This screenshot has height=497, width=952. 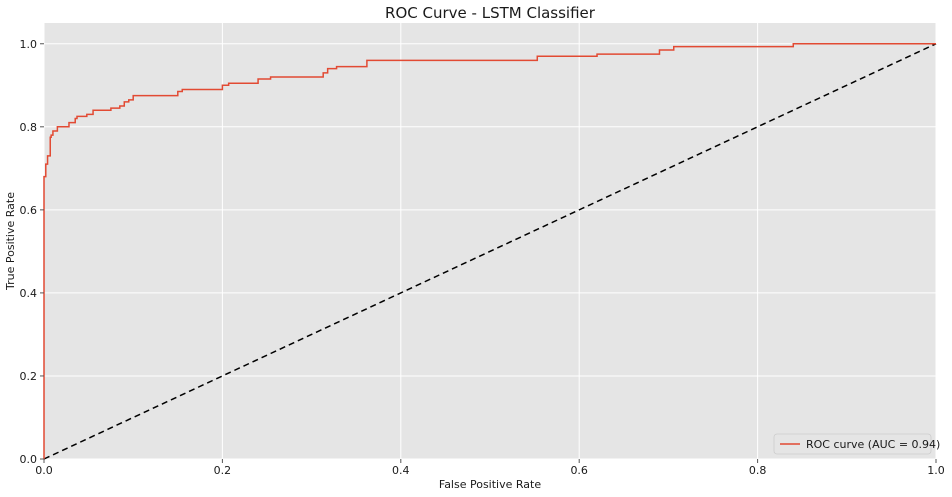 What do you see at coordinates (29, 127) in the screenshot?
I see `y-tick-label-4: 0.8` at bounding box center [29, 127].